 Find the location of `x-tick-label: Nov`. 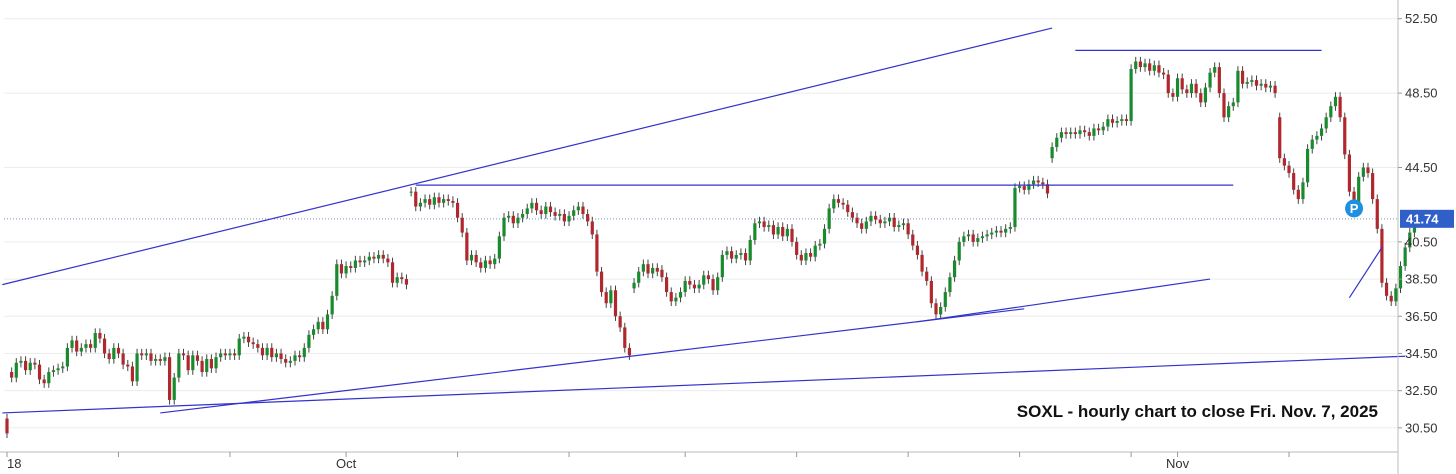

x-tick-label: Nov is located at coordinates (1178, 463).